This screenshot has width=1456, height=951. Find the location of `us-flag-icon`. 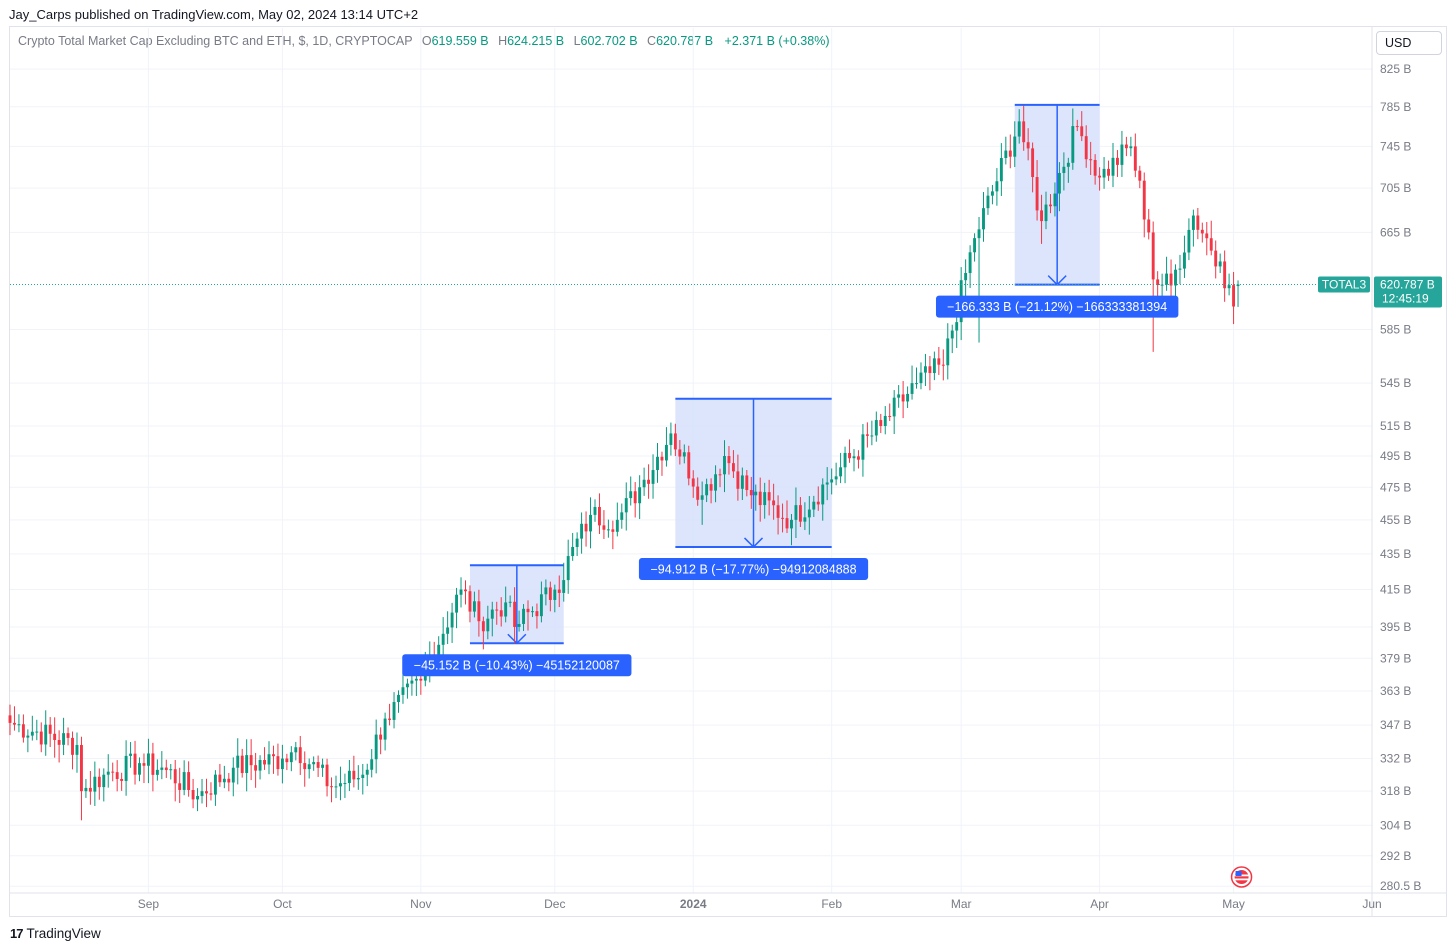

us-flag-icon is located at coordinates (1241, 877).